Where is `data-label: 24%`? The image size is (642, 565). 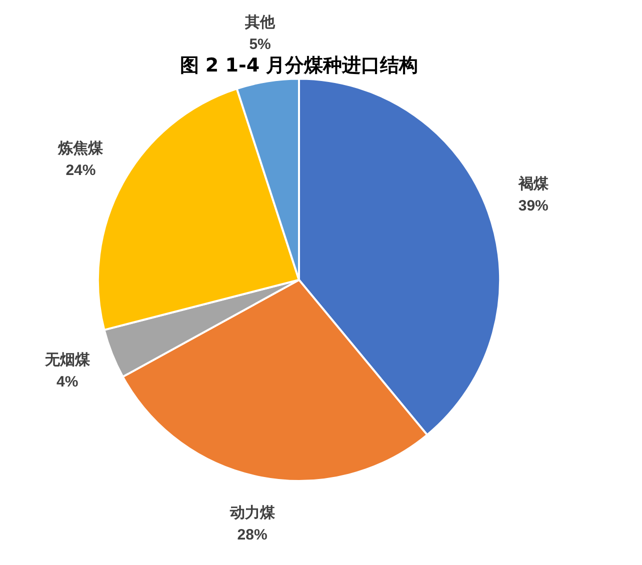
data-label: 24% is located at coordinates (81, 171).